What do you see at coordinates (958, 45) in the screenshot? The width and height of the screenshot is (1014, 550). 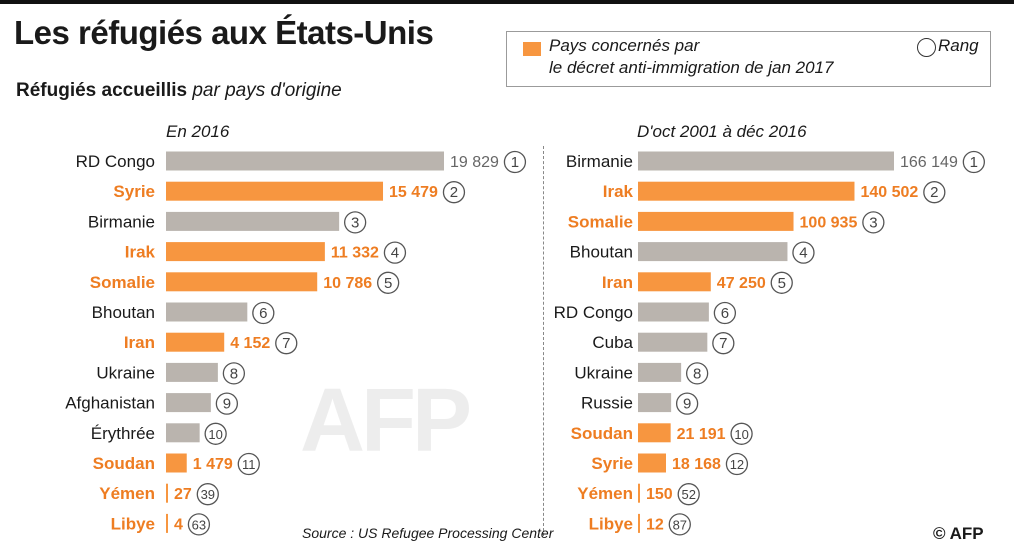 I see `legend-rank-label: Rang` at bounding box center [958, 45].